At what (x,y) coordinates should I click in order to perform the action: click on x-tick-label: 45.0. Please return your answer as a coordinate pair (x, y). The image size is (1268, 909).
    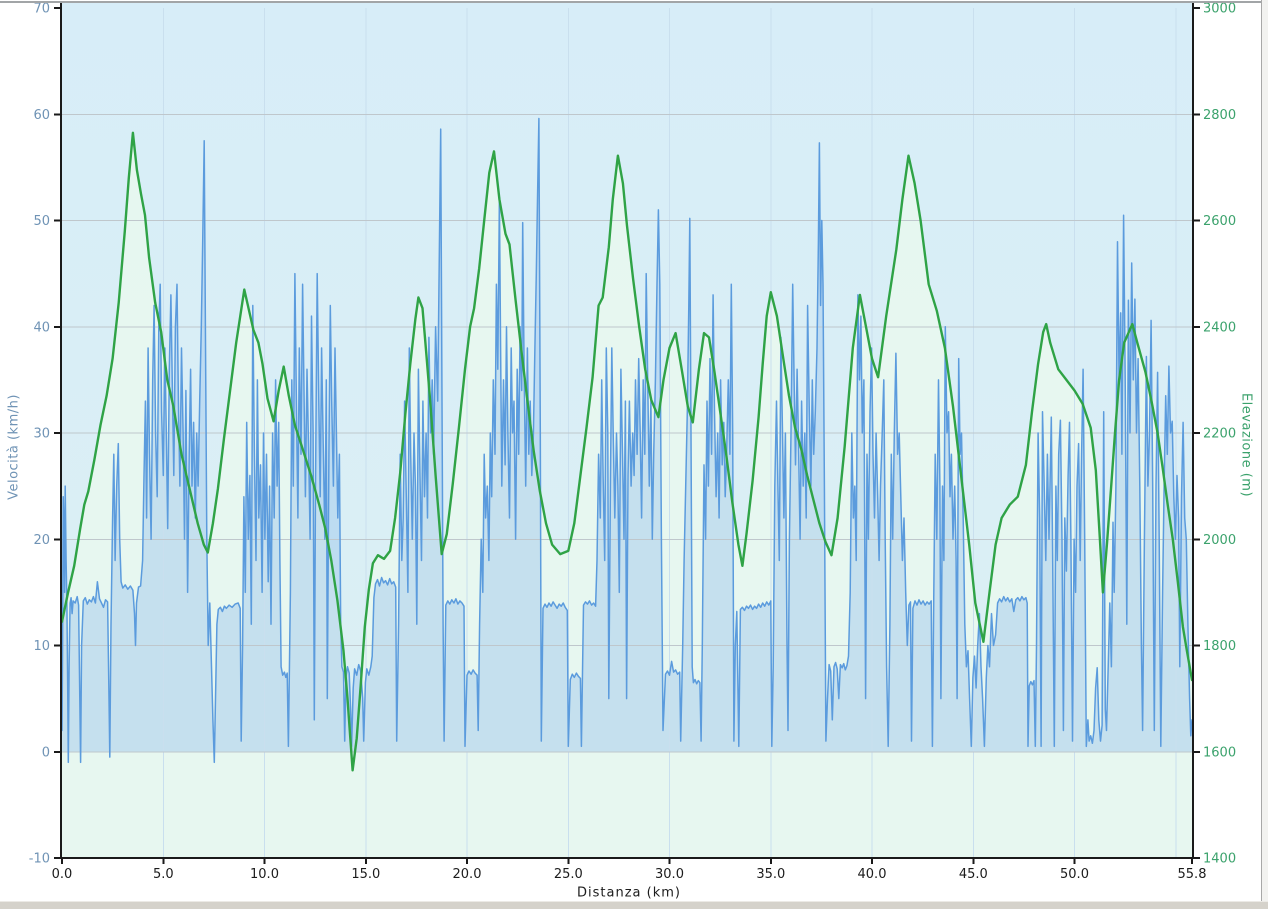
    Looking at the image, I should click on (973, 874).